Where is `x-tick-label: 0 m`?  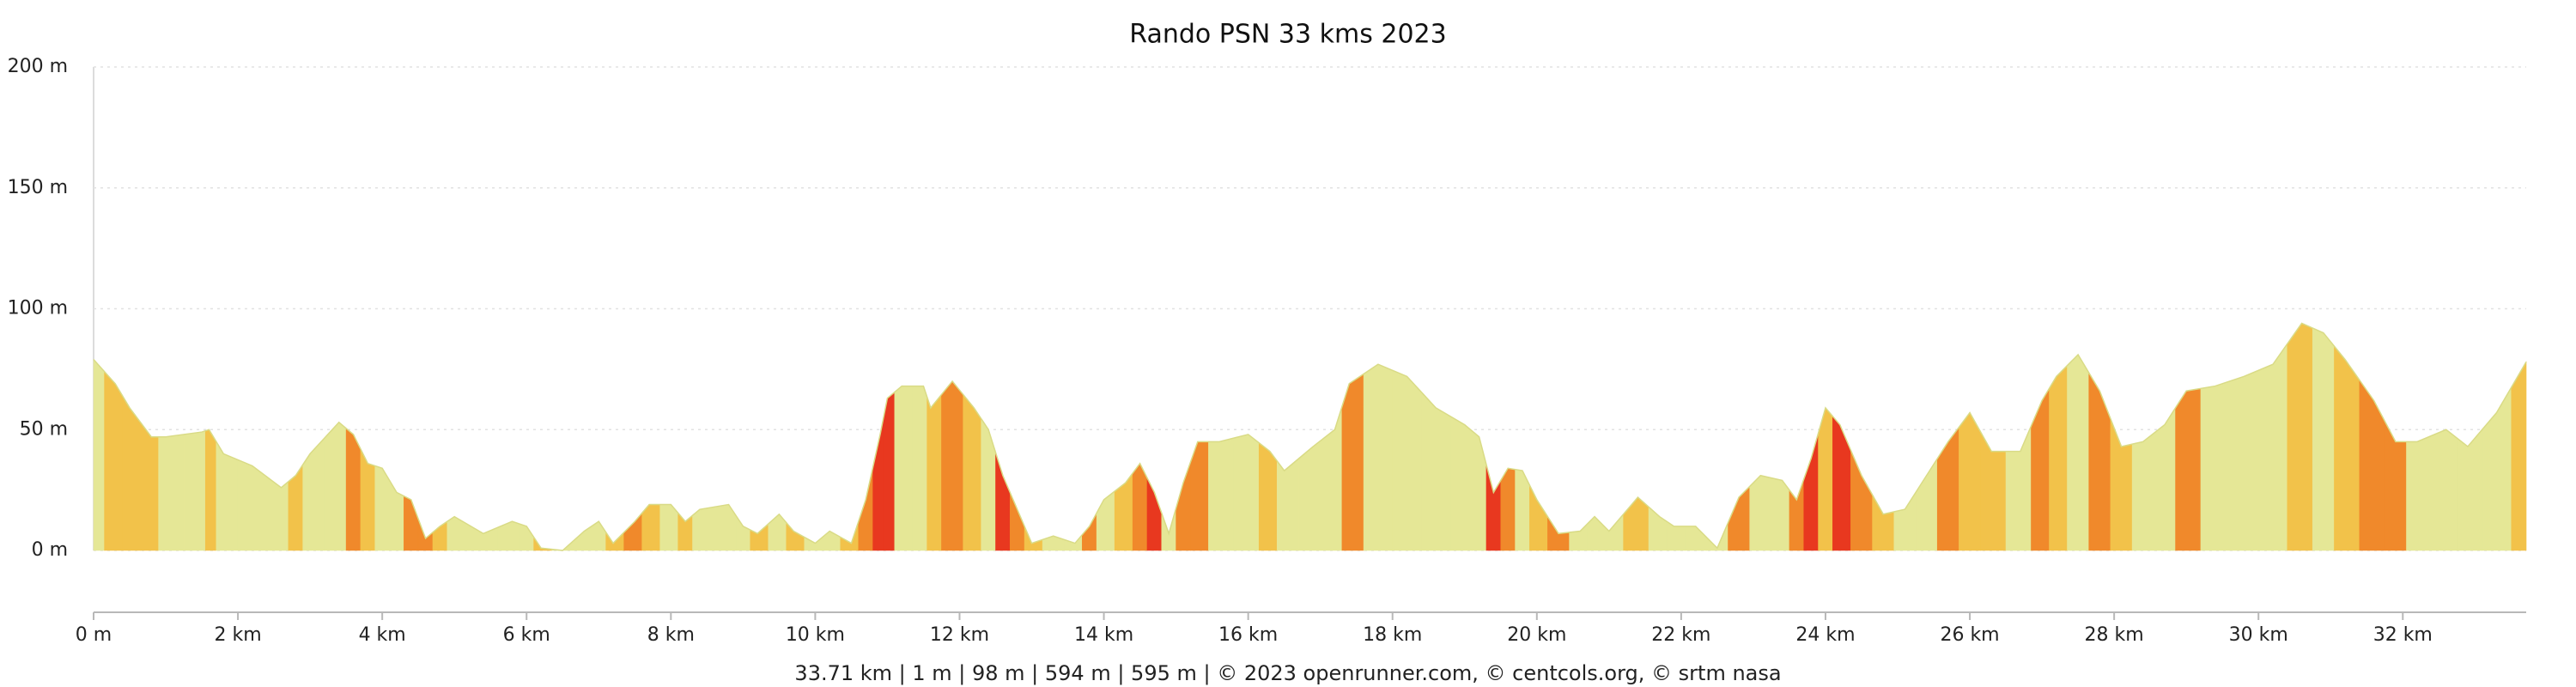 x-tick-label: 0 m is located at coordinates (94, 635).